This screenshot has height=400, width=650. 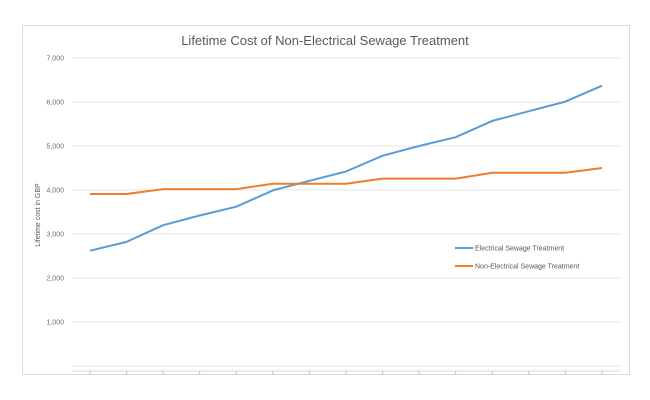 I want to click on legend-label: Non-Electrical Sewage Treatment, so click(x=527, y=267).